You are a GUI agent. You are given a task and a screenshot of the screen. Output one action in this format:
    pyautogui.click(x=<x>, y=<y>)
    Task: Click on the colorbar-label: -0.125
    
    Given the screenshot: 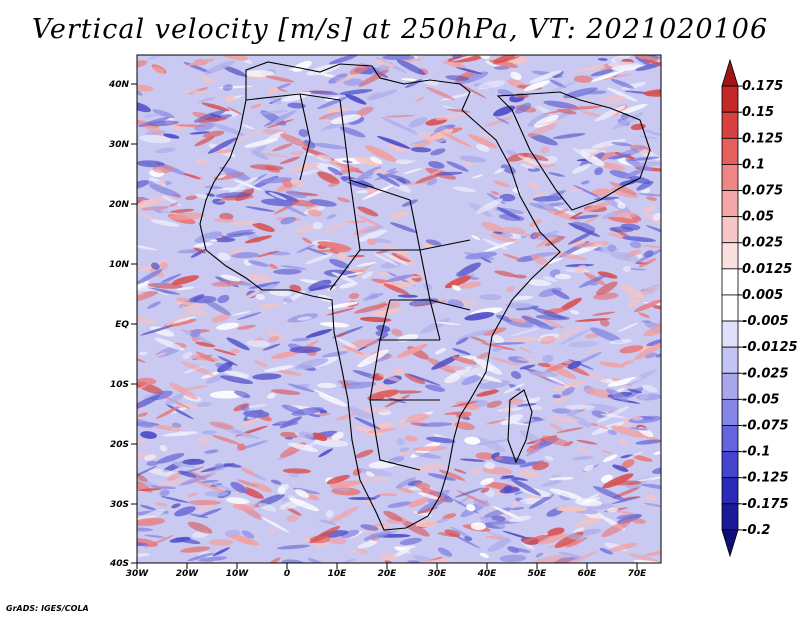 What is the action you would take?
    pyautogui.click(x=765, y=478)
    